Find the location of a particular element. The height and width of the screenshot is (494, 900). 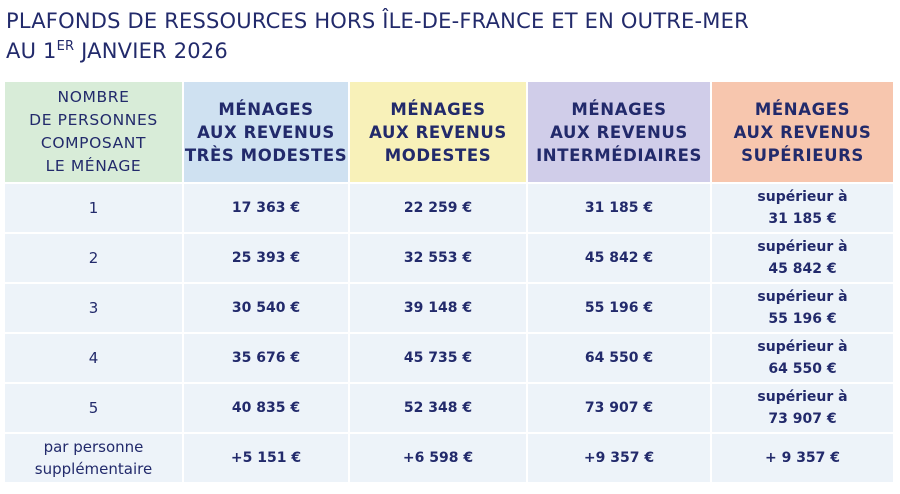

header-cell: NOMBRE DE PERSONNES COMPOSANT LE MÉNAGE is located at coordinates (93, 132).